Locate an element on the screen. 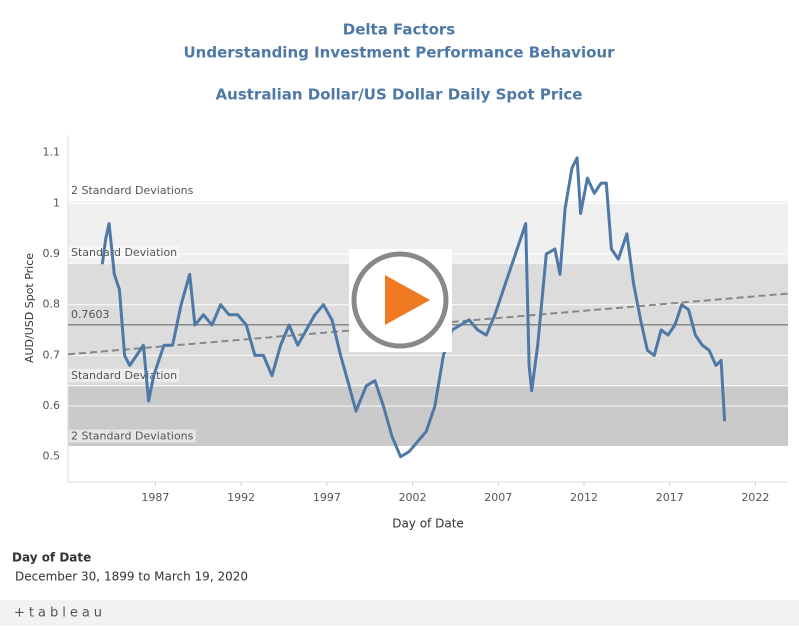  logo: +tableau is located at coordinates (60, 613).